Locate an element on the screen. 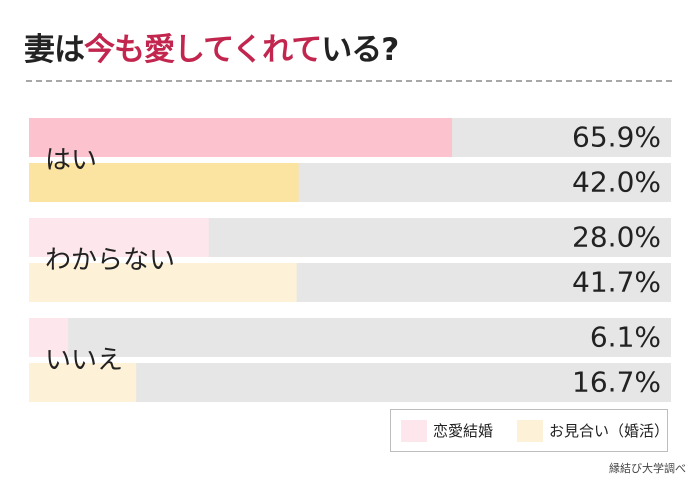 Image resolution: width=700 pixels, height=481 pixels. data-label: 41.7% is located at coordinates (616, 282).